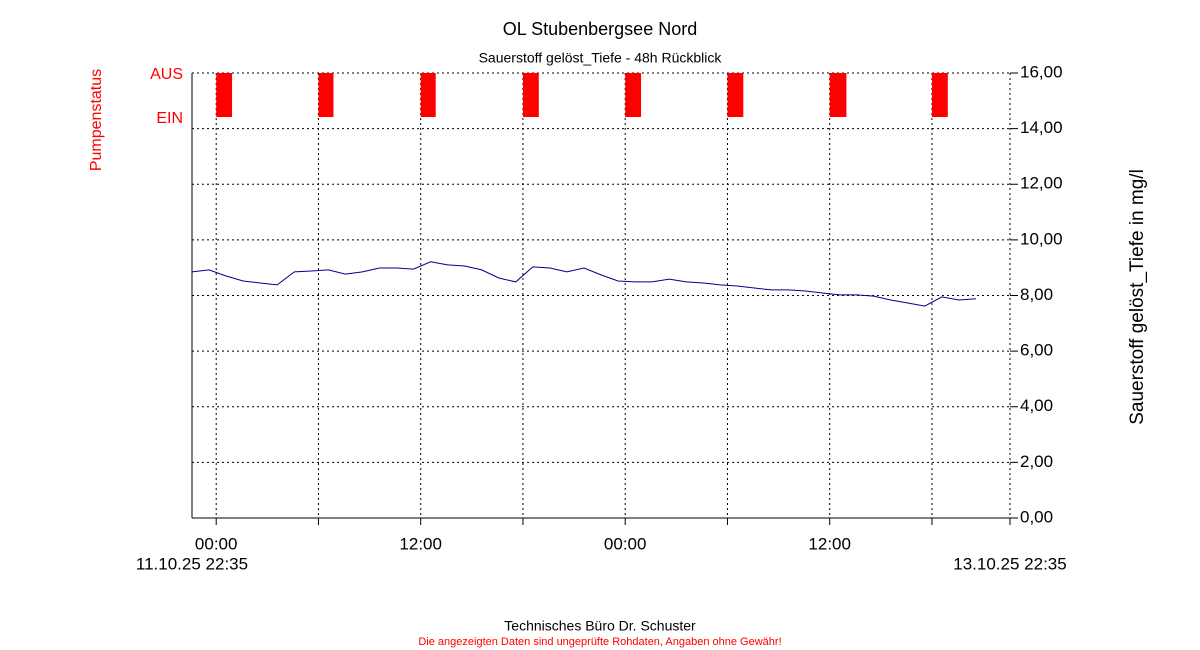 Image resolution: width=1200 pixels, height=650 pixels. Describe the element at coordinates (1036, 461) in the screenshot. I see `y-tick-label: 2,00` at that location.